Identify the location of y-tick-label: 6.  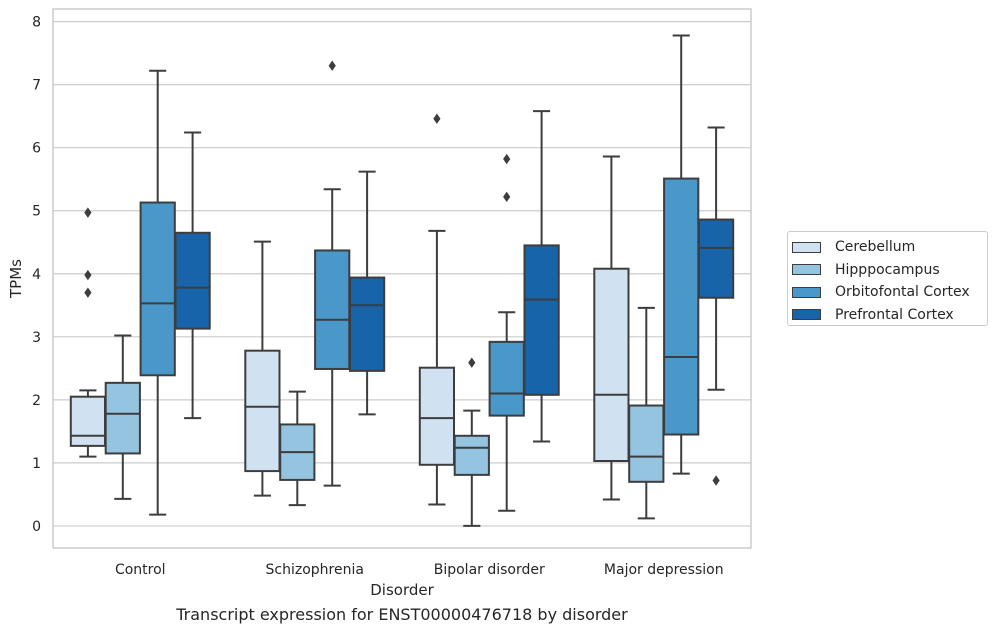
(36, 149).